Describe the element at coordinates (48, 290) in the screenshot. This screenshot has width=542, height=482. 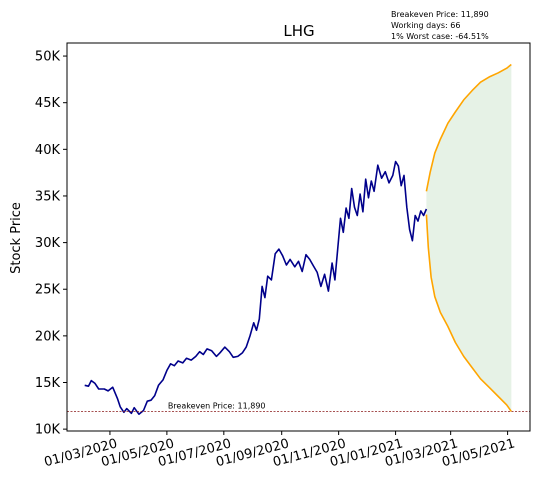
I see `y-tick-label: 25K` at that location.